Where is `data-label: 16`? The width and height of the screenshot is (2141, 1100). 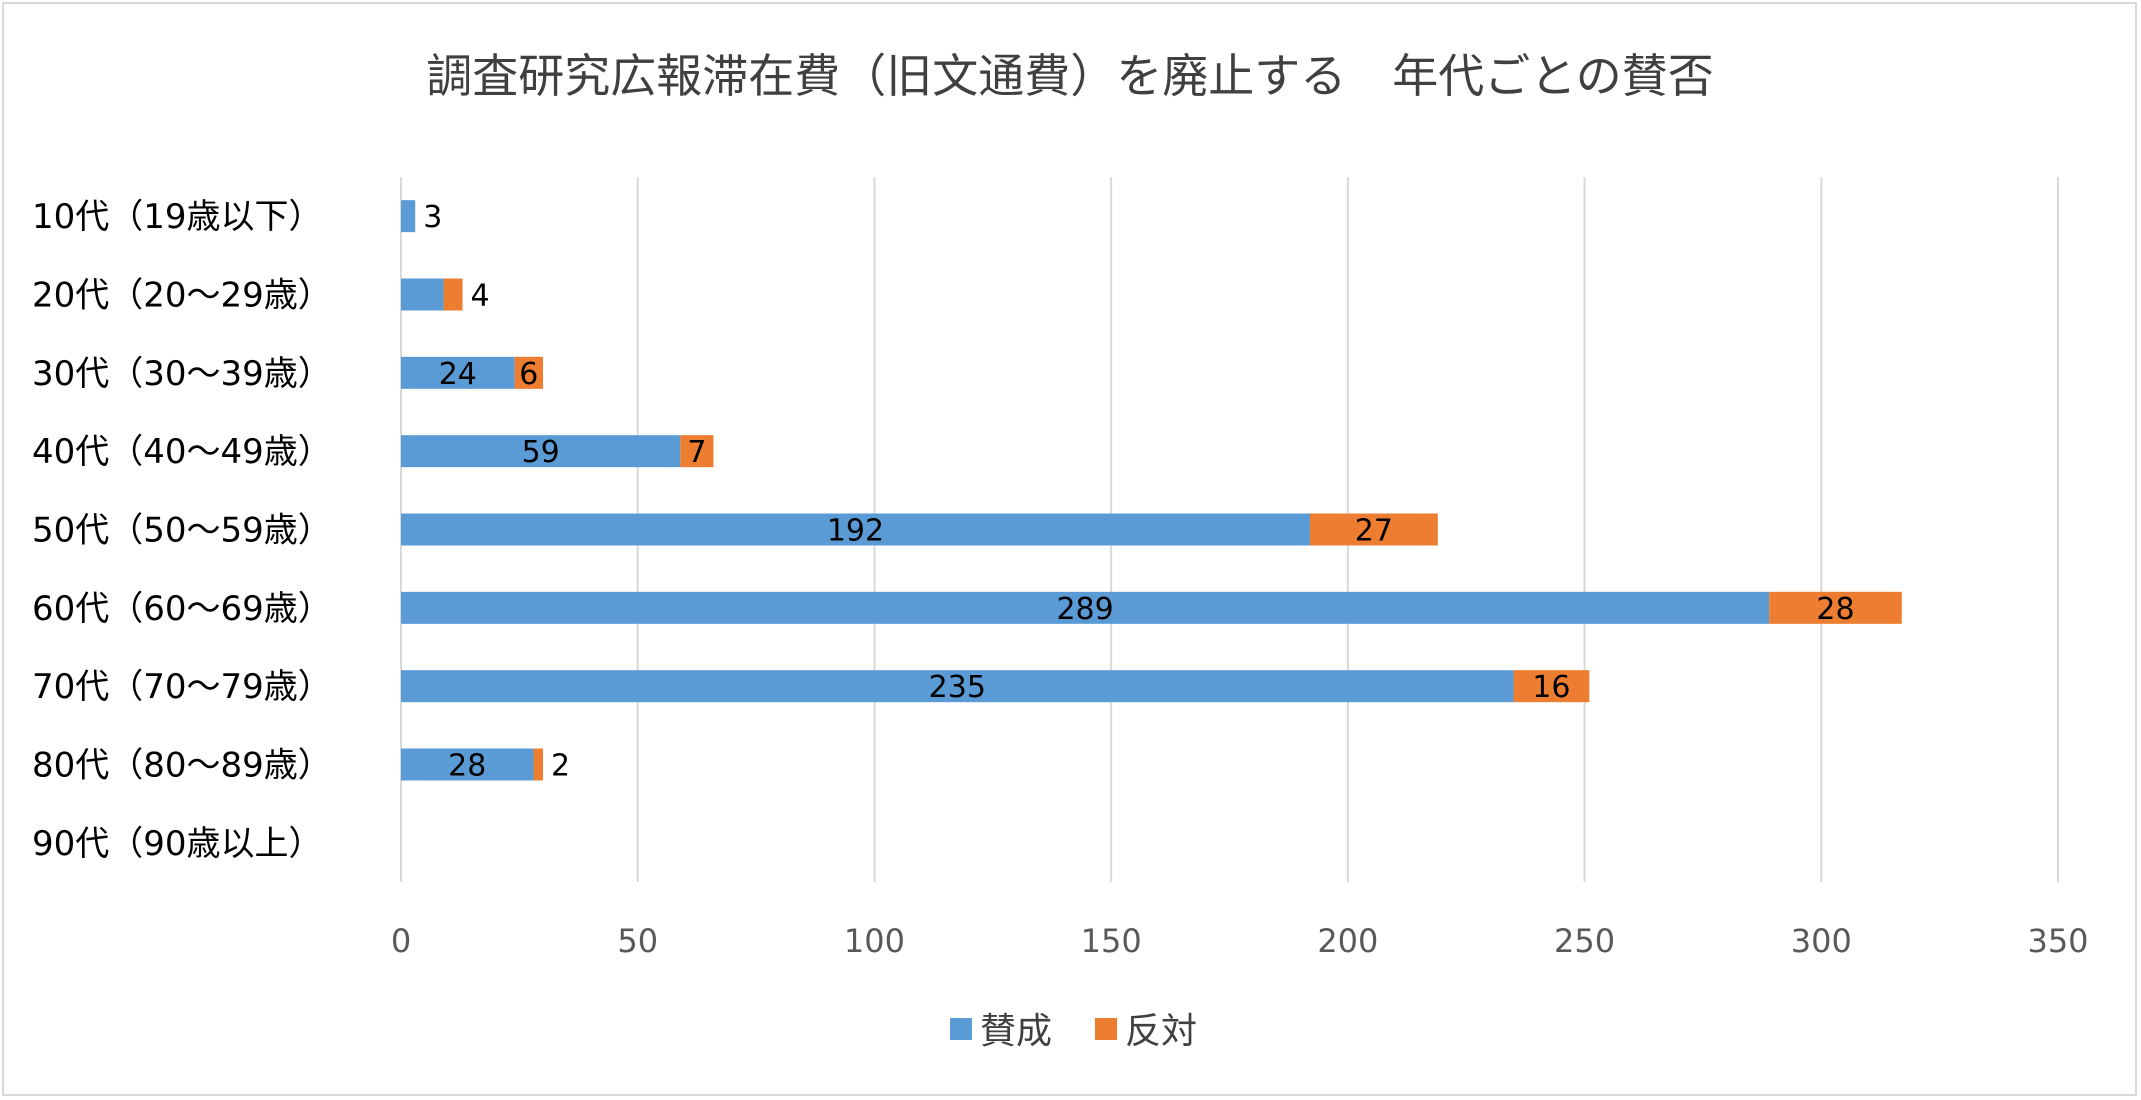
data-label: 16 is located at coordinates (1551, 687).